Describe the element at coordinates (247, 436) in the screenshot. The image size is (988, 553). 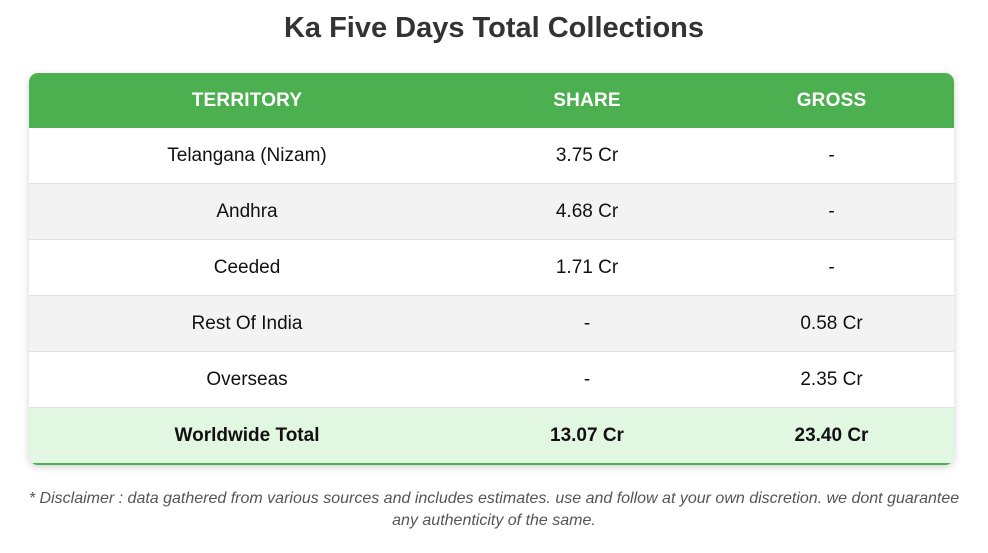
I see `total-territory-cell: Worldwide Total` at that location.